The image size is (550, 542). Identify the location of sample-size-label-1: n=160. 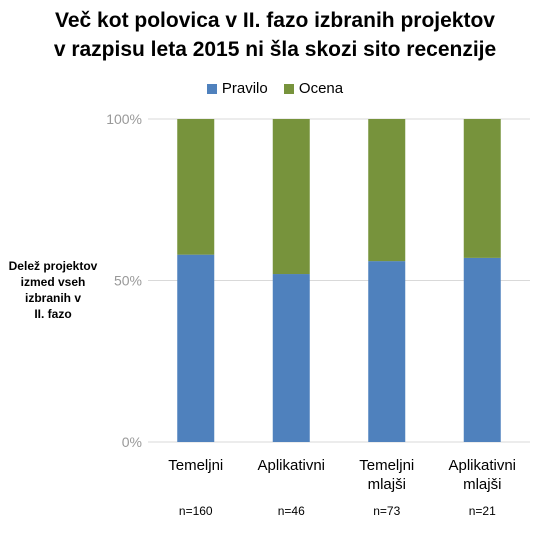
(196, 511).